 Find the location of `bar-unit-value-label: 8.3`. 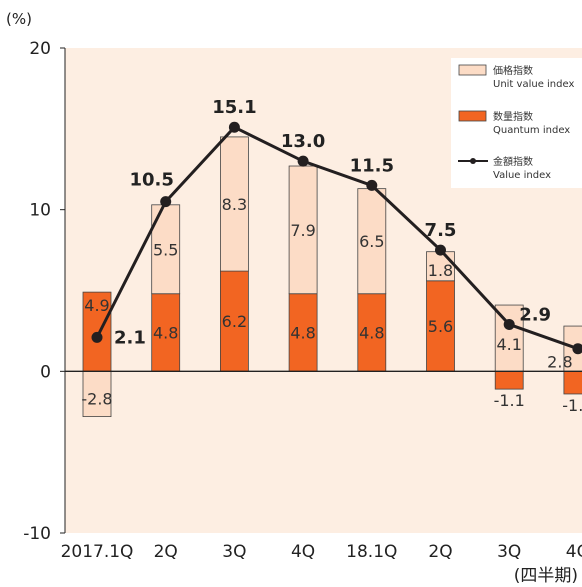

bar-unit-value-label: 8.3 is located at coordinates (234, 204).